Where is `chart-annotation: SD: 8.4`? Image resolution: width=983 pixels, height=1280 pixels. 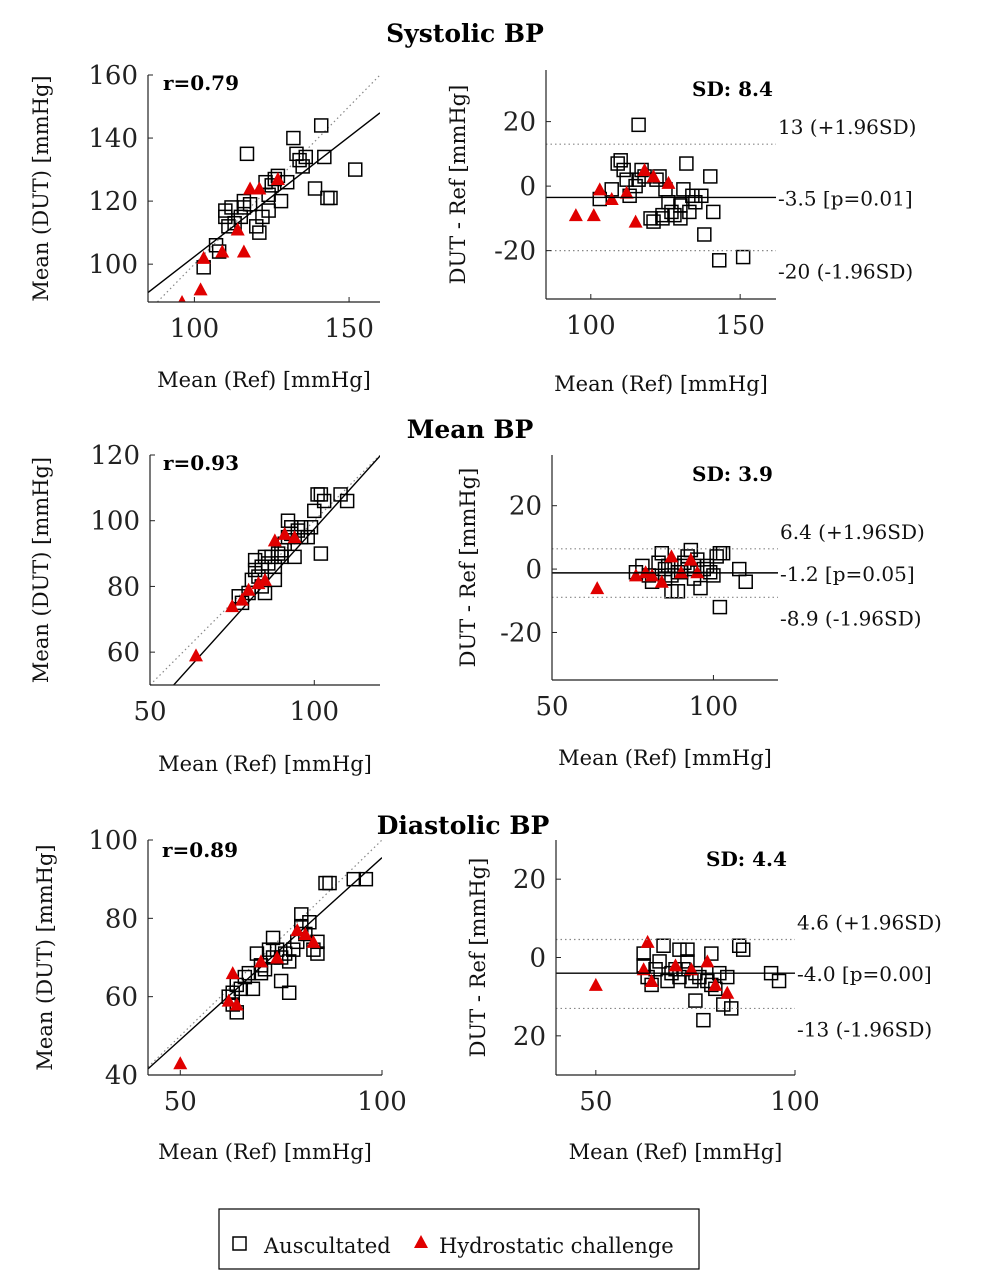 chart-annotation: SD: 8.4 is located at coordinates (732, 89).